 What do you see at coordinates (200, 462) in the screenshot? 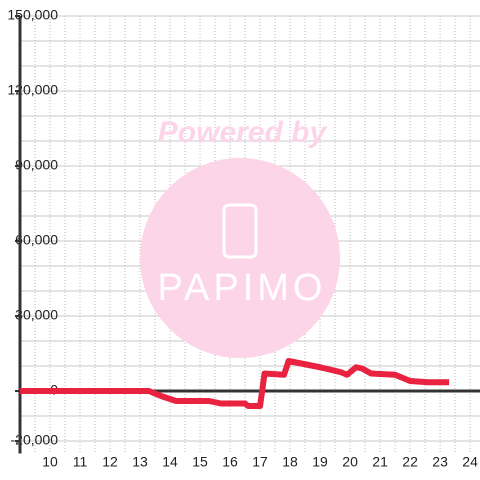
I see `x-tick-label: 15` at bounding box center [200, 462].